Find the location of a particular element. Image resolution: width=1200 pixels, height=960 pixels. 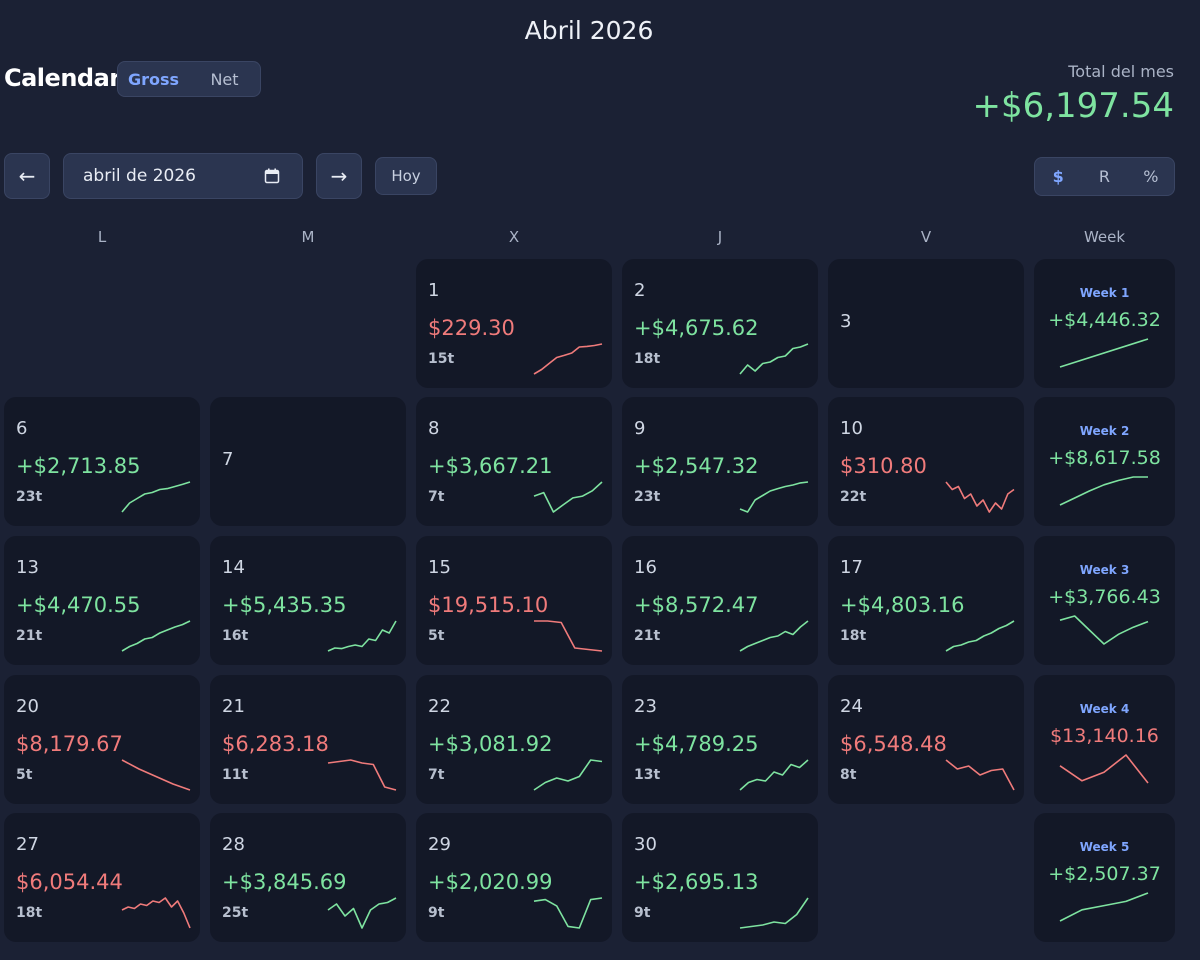

week-label: Week 4 is located at coordinates (1104, 709).